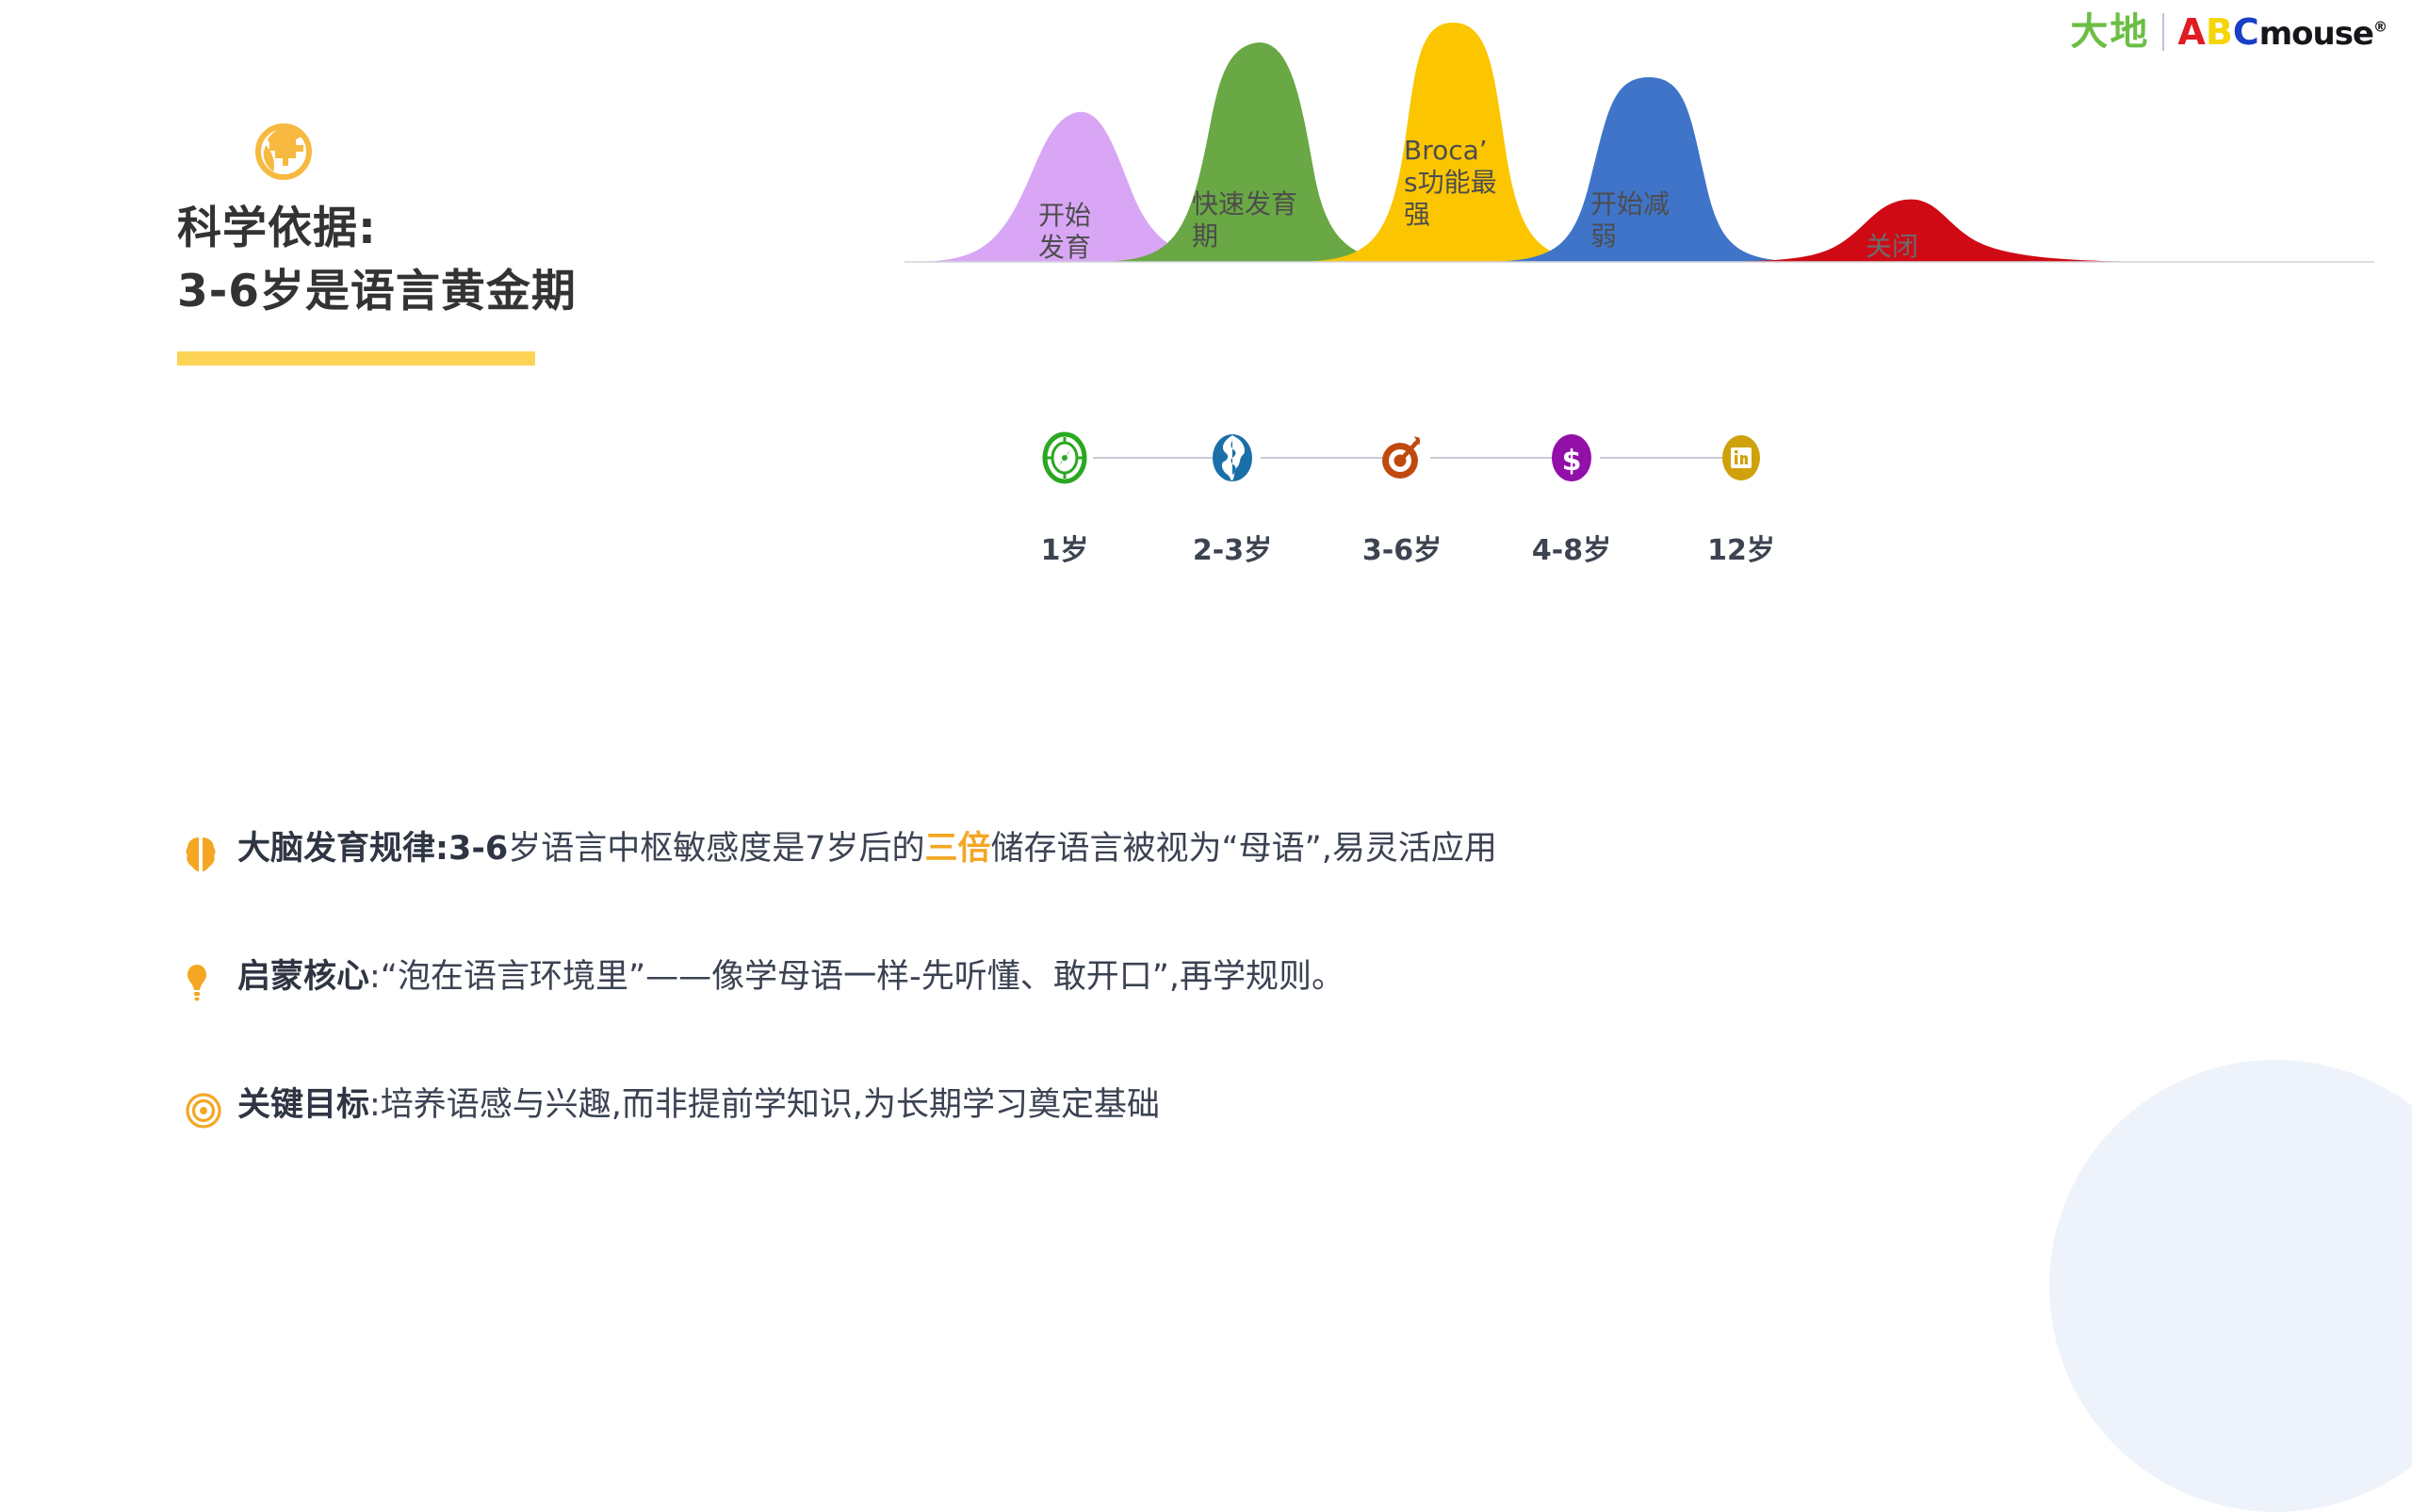  What do you see at coordinates (1571, 550) in the screenshot?
I see `timeline-age-label-4: 4-8岁` at bounding box center [1571, 550].